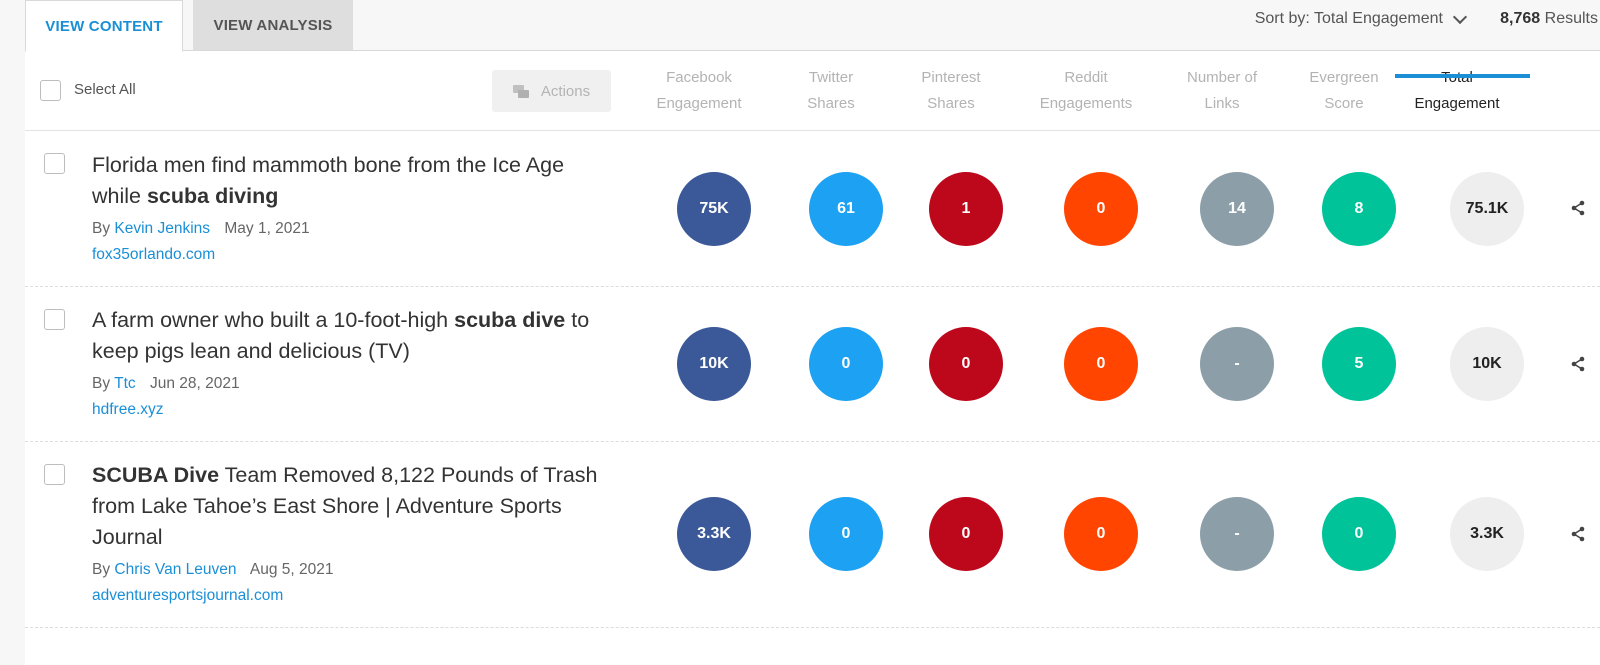 Image resolution: width=1600 pixels, height=665 pixels. I want to click on tab-view-analysis: VIEW ANALYSIS, so click(273, 25).